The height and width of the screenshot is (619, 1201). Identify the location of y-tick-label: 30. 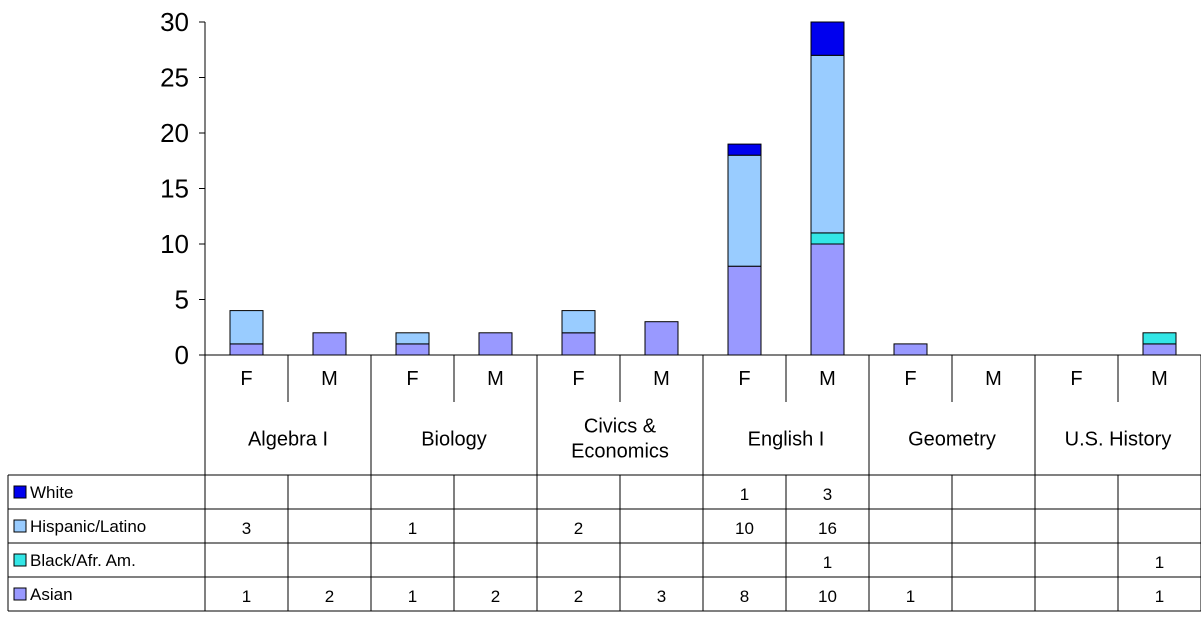
(174, 22).